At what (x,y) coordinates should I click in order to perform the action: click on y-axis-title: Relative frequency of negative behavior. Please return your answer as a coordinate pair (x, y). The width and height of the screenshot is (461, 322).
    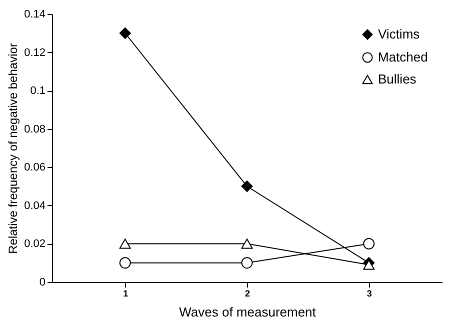
    Looking at the image, I should click on (13, 148).